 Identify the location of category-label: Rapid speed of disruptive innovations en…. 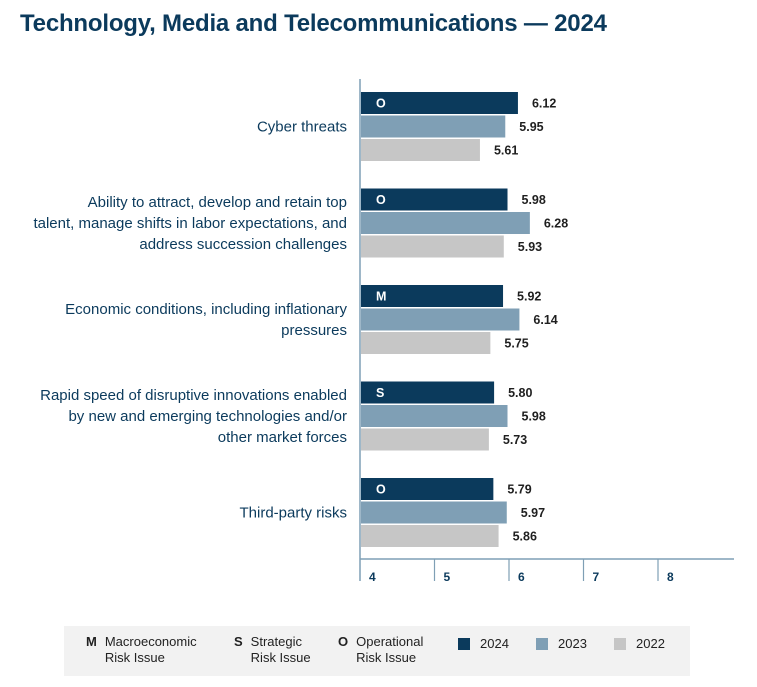
(193, 395).